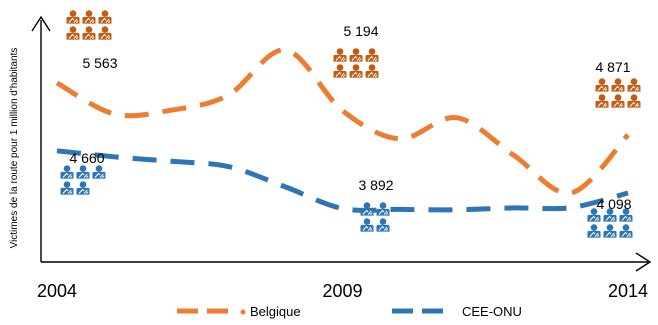 This screenshot has height=325, width=658. Describe the element at coordinates (83, 180) in the screenshot. I see `icon-cluster-cee-onu-2004` at that location.